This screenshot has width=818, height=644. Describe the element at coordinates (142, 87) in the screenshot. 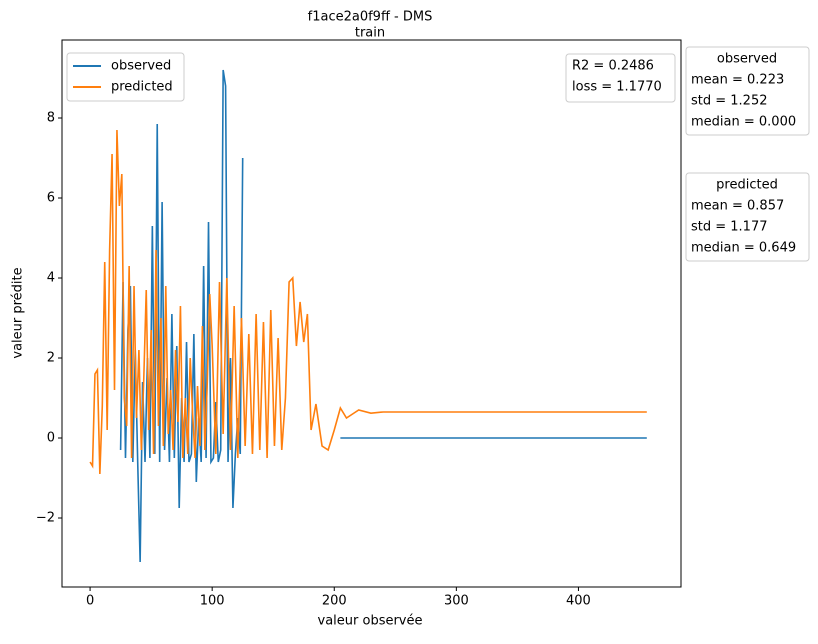

I see `legend-label: predicted` at that location.